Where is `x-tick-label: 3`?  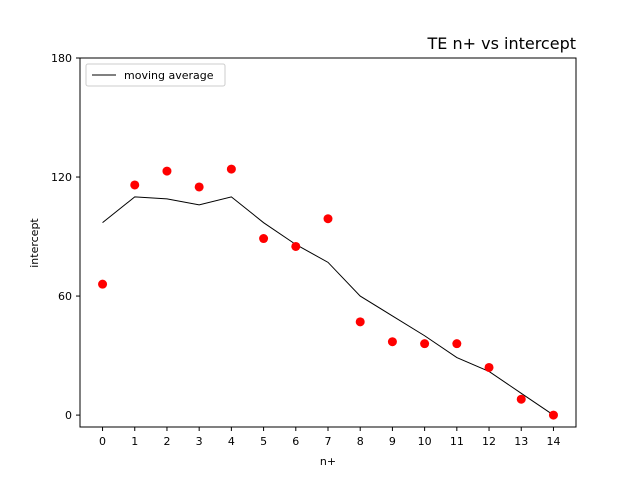 x-tick-label: 3 is located at coordinates (199, 441).